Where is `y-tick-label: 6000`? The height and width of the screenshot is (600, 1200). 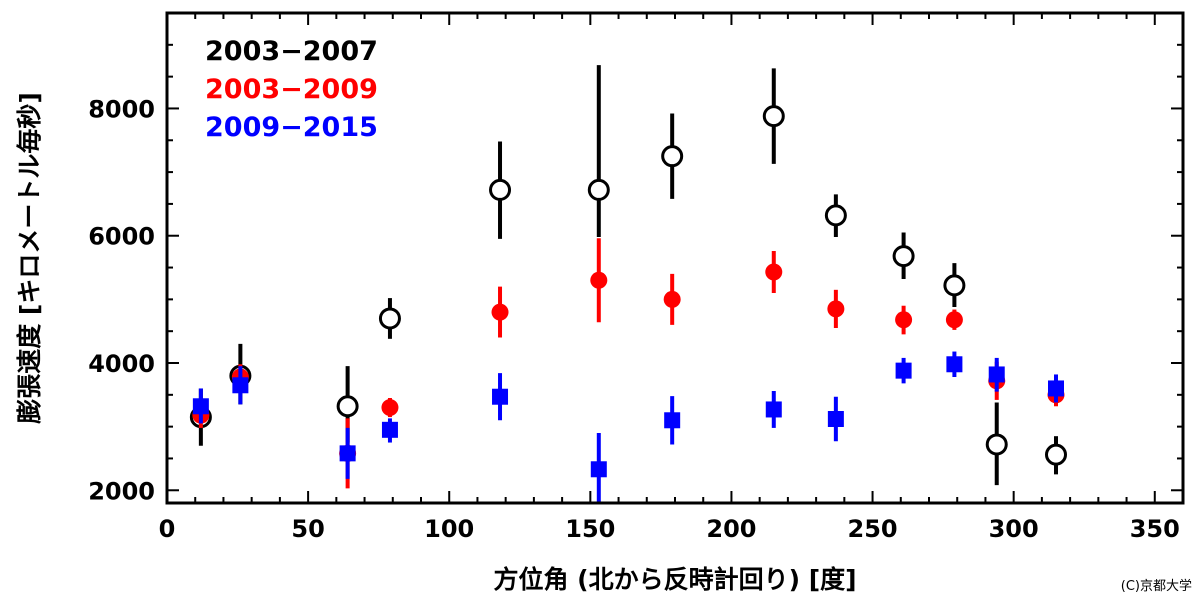
y-tick-label: 6000 is located at coordinates (121, 237).